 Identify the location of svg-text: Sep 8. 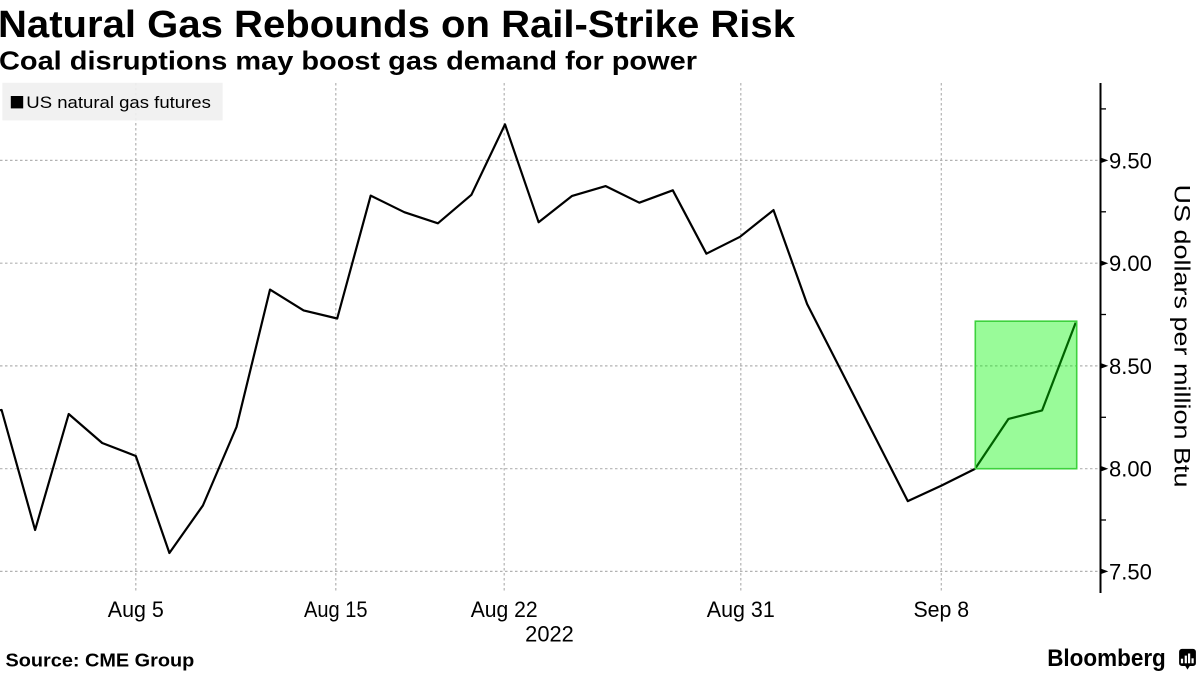
(941, 609).